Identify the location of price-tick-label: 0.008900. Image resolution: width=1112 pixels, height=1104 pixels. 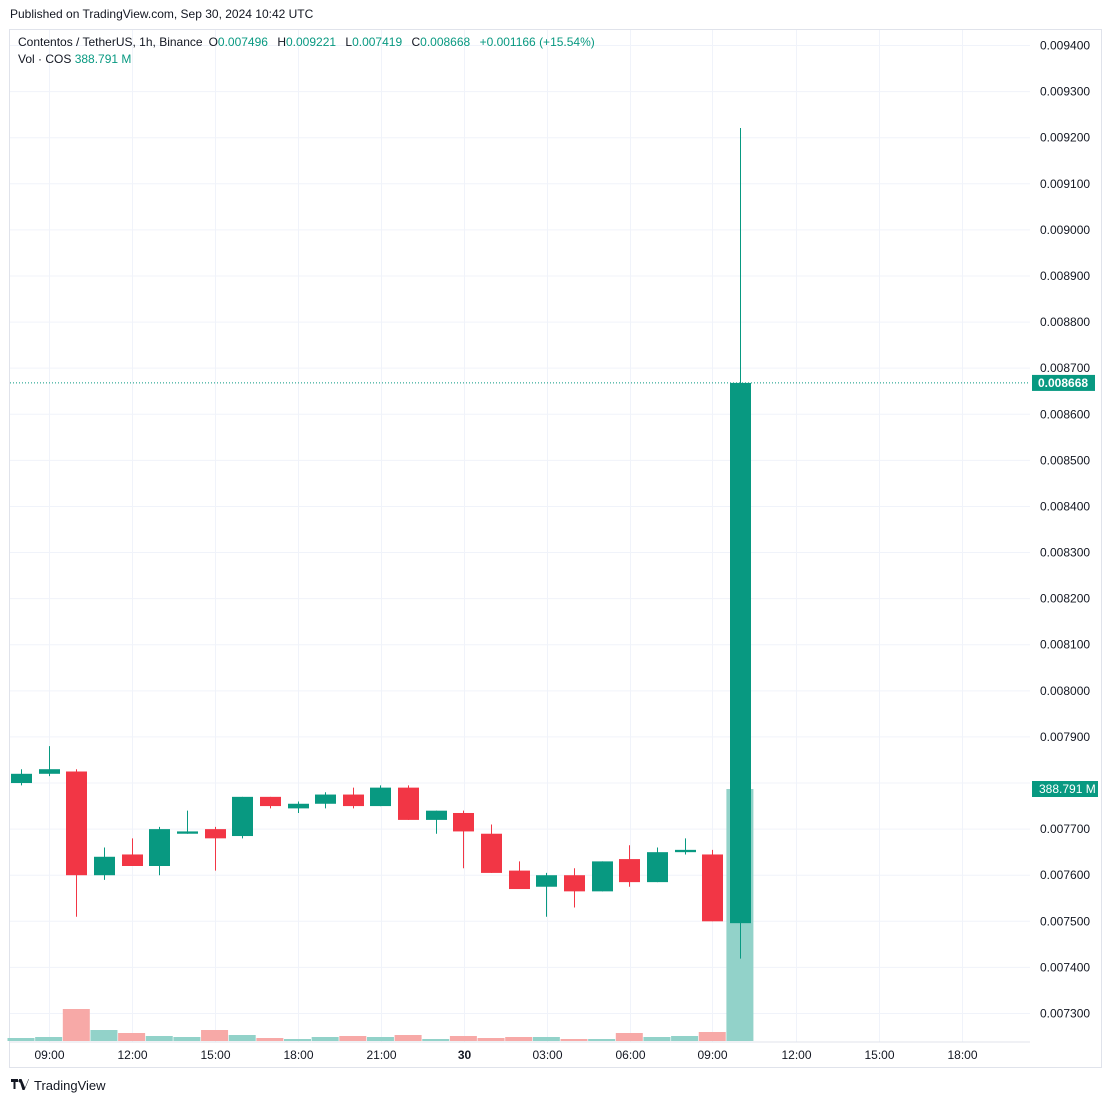
(1065, 276).